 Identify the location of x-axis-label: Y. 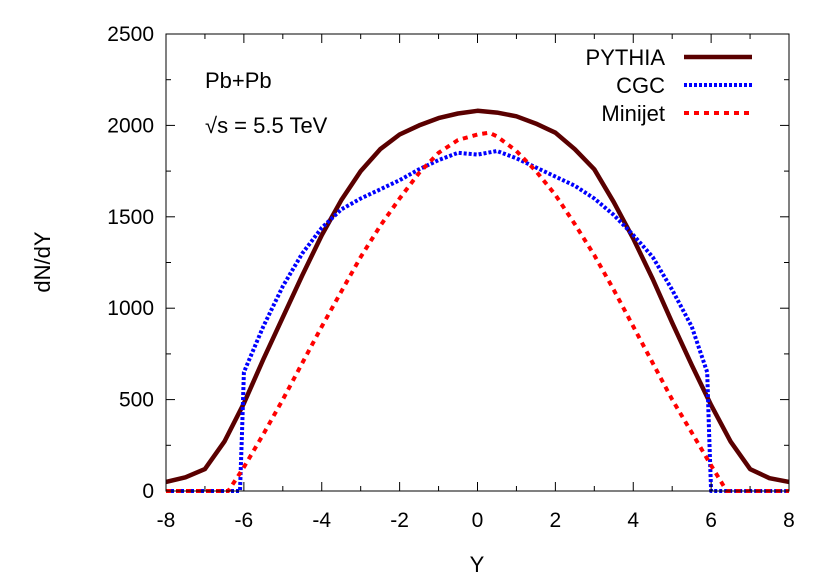
(477, 564).